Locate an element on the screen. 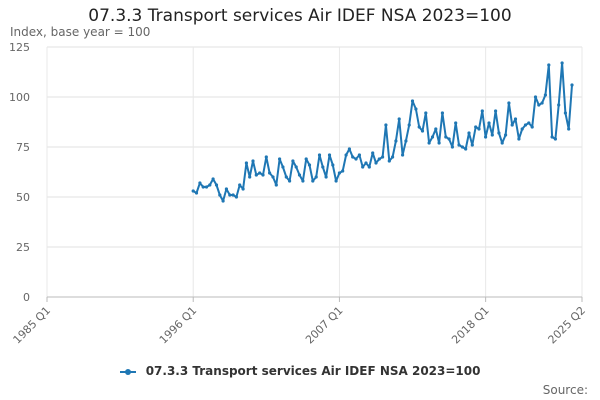 Image resolution: width=600 pixels, height=400 pixels. y-tick-label-25: 25 is located at coordinates (23, 247).